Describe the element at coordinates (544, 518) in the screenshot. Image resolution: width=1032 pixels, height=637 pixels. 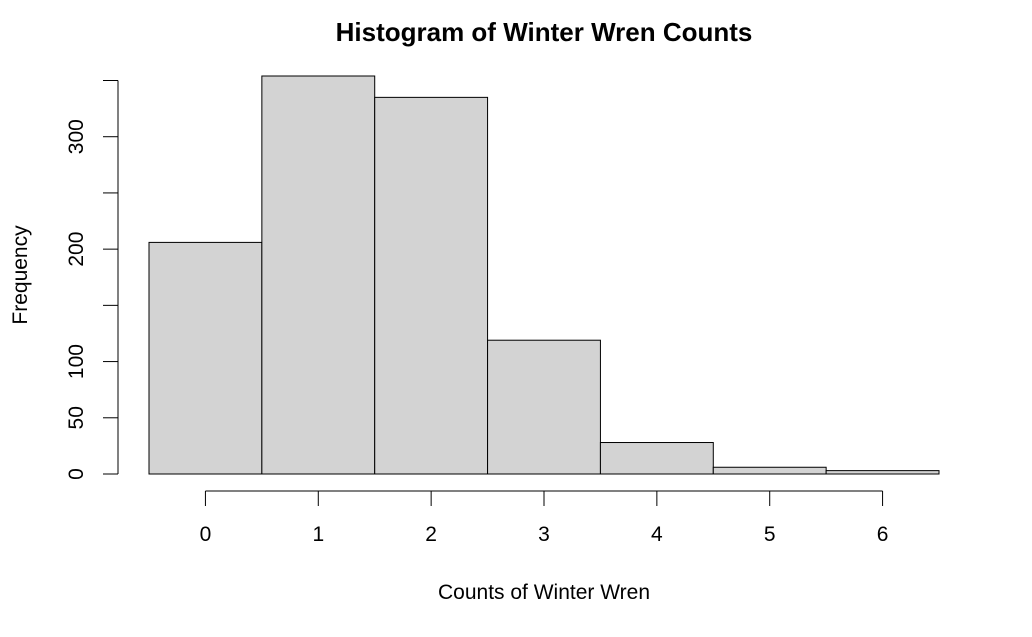
I see `x-axis: 0 1 2 3 4 5 6` at that location.